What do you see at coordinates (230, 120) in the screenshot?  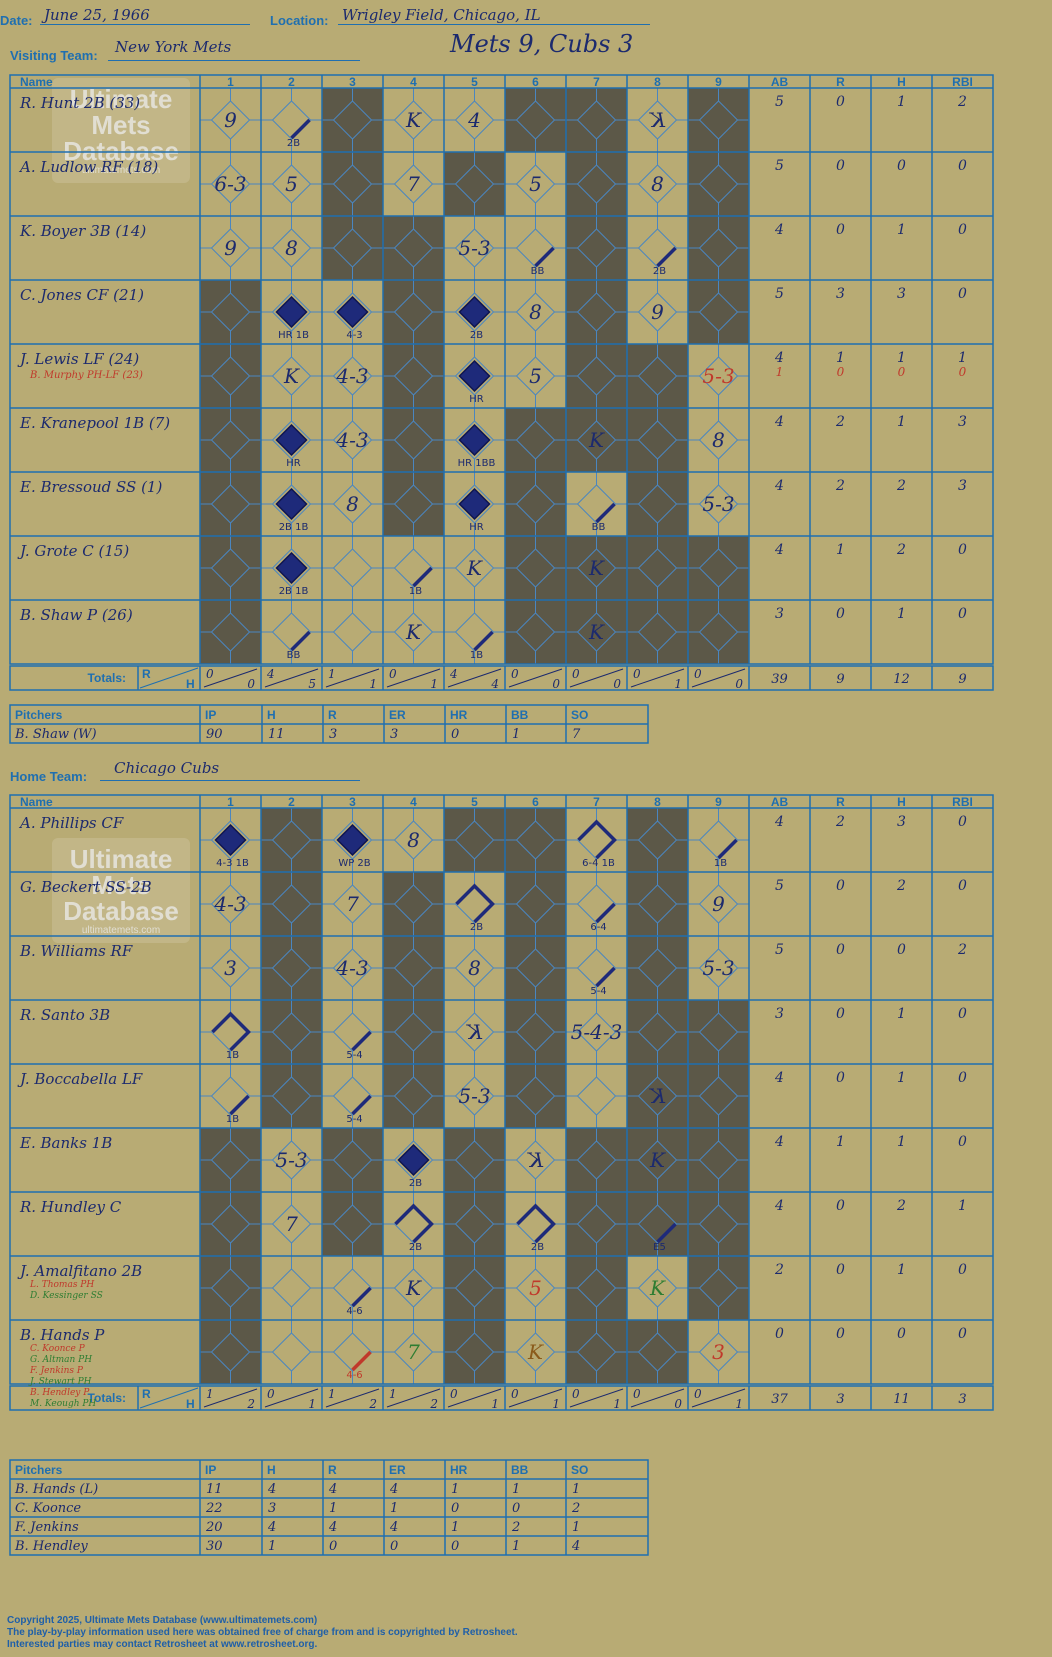 I see `play-result: 9` at bounding box center [230, 120].